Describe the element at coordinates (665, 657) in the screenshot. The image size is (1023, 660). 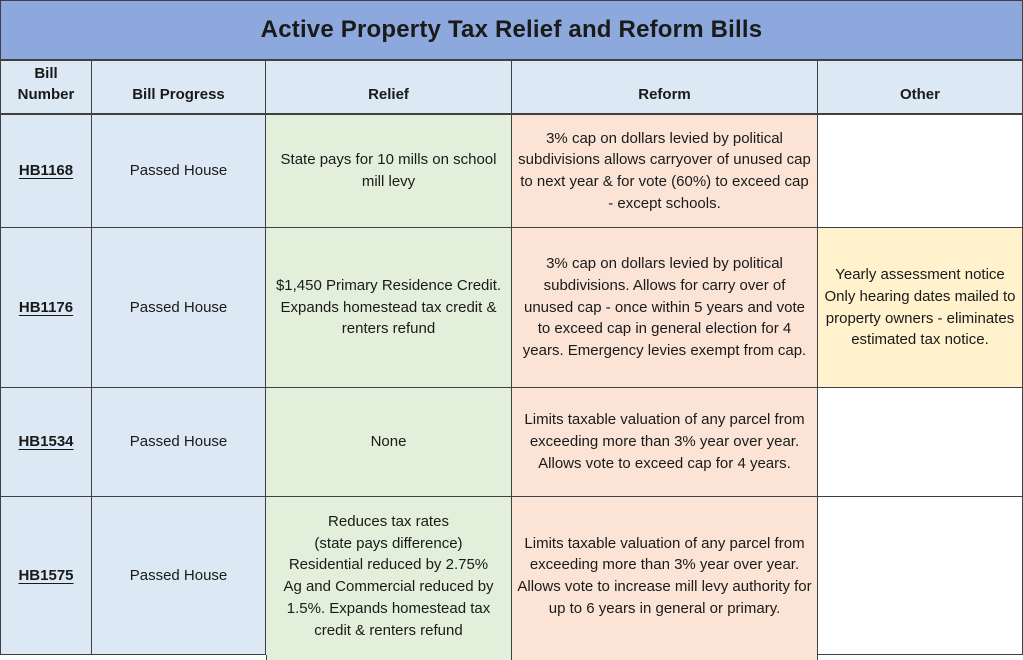
I see `clipped-strip-reform` at that location.